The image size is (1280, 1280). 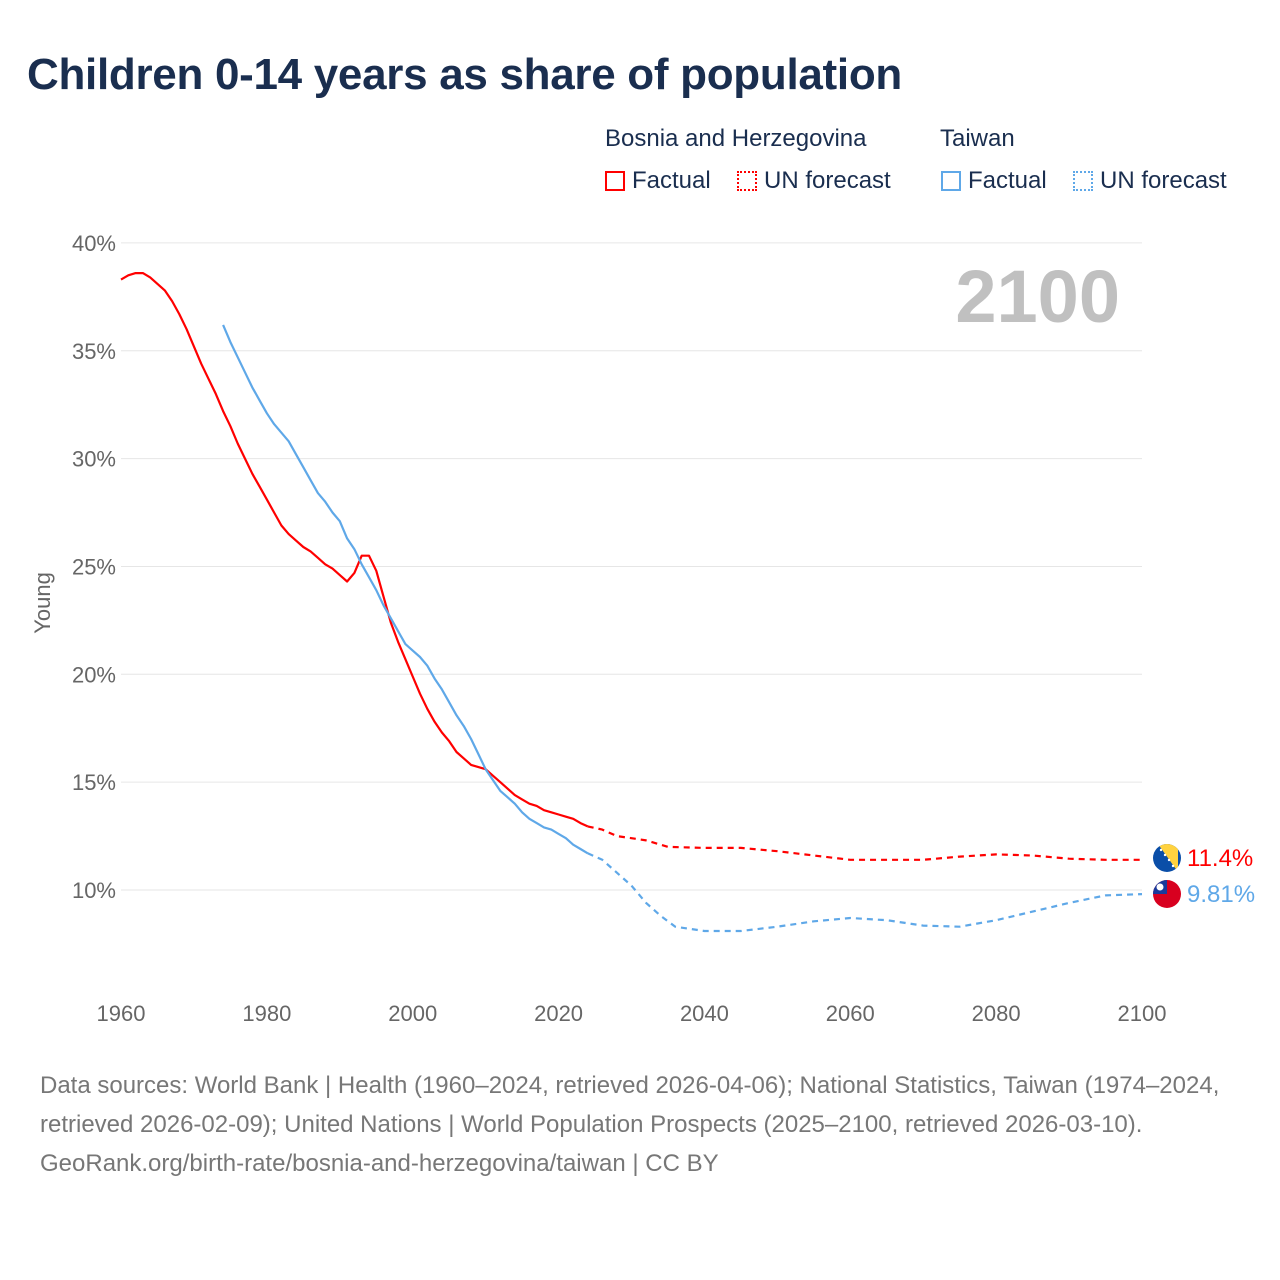 I want to click on legend-taiwan-factual: Factual, so click(x=994, y=181).